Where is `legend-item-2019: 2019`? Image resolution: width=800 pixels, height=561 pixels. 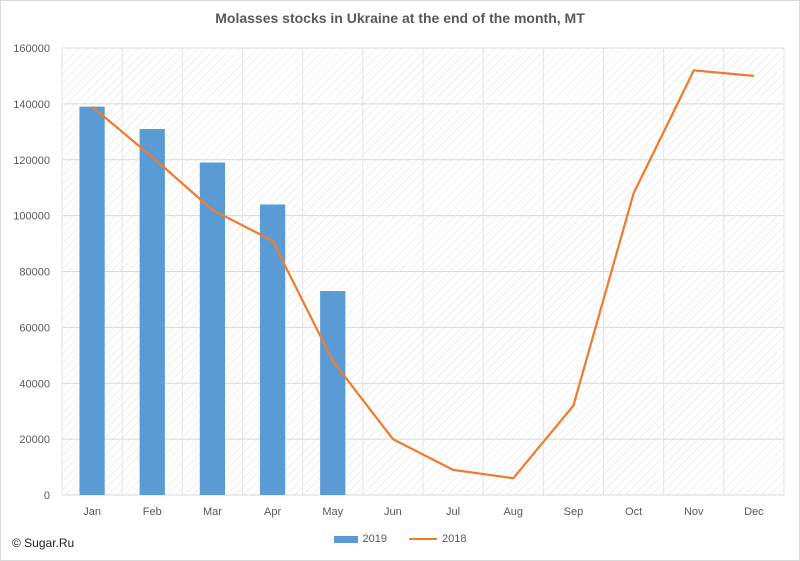 legend-item-2019: 2019 is located at coordinates (360, 539).